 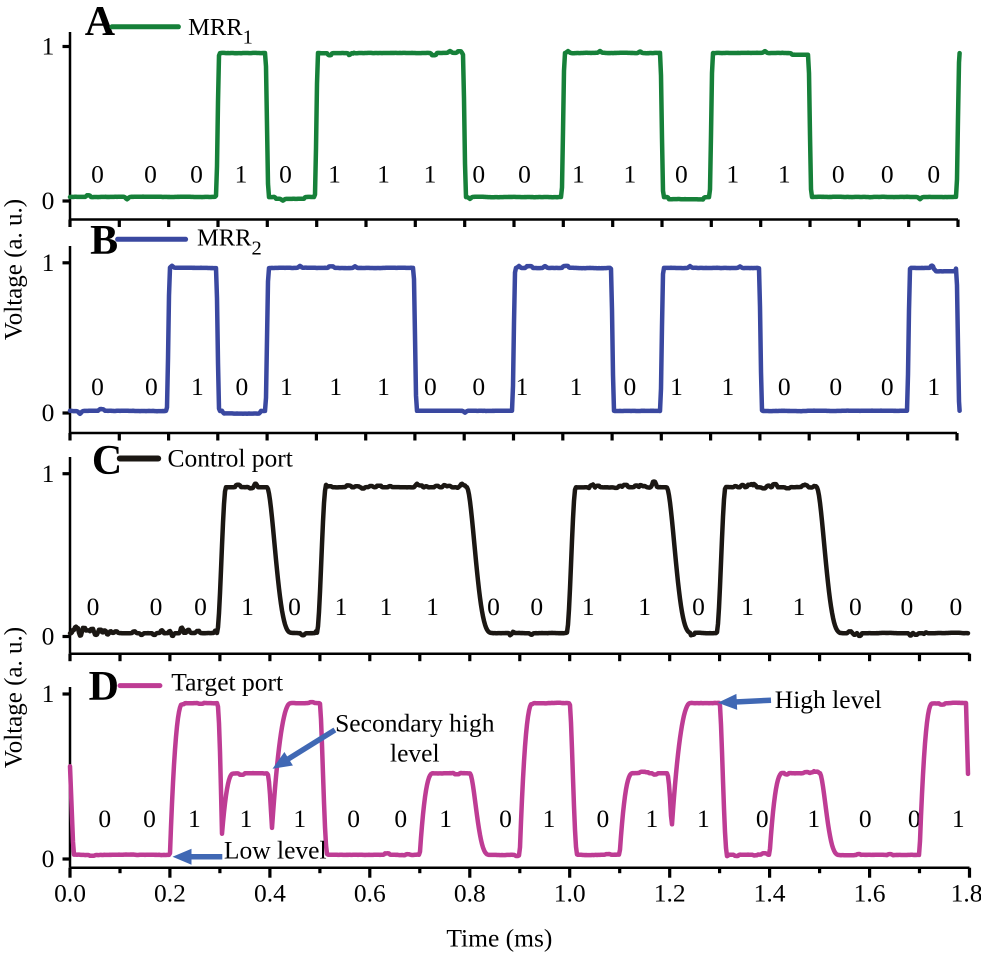 I want to click on svg-text: C, so click(x=107, y=461).